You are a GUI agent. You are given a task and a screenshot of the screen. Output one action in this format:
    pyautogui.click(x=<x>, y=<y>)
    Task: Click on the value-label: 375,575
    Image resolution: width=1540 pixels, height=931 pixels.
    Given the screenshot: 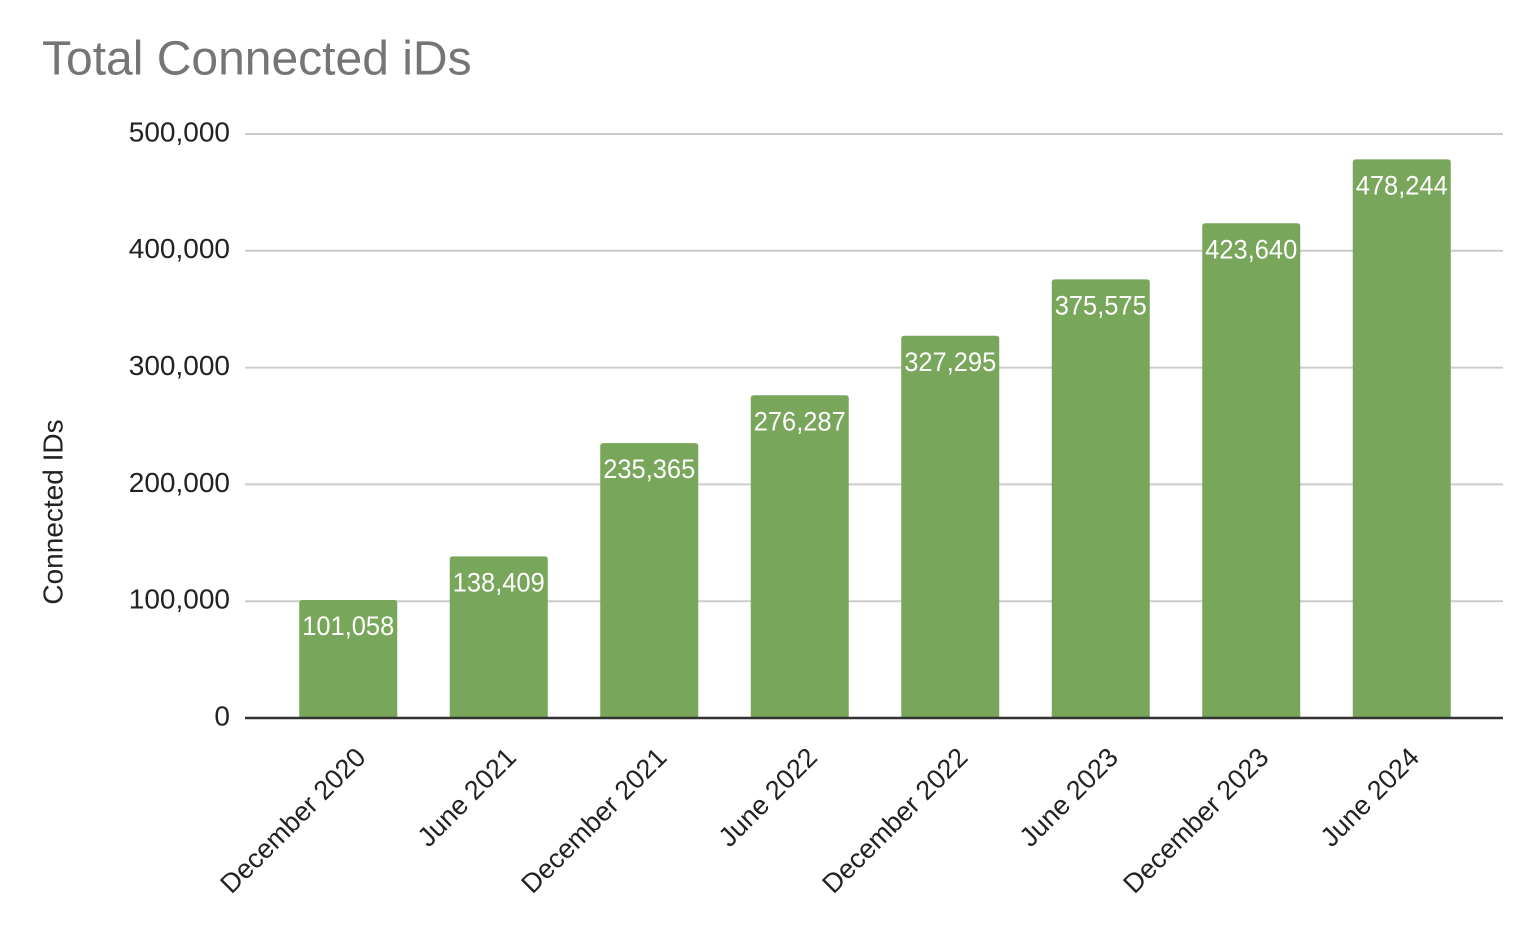 What is the action you would take?
    pyautogui.click(x=1101, y=305)
    